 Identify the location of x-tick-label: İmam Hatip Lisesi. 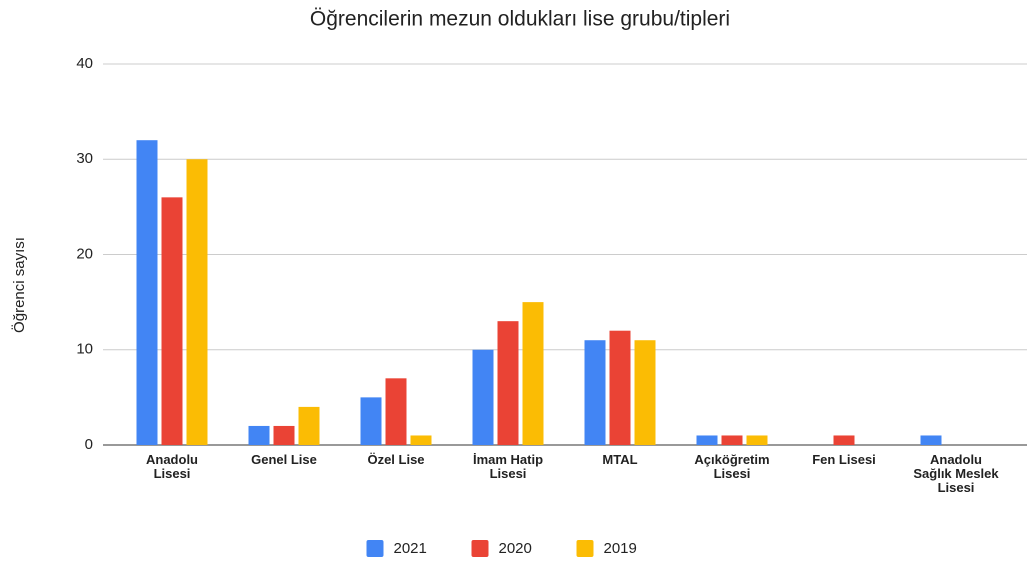
(508, 466).